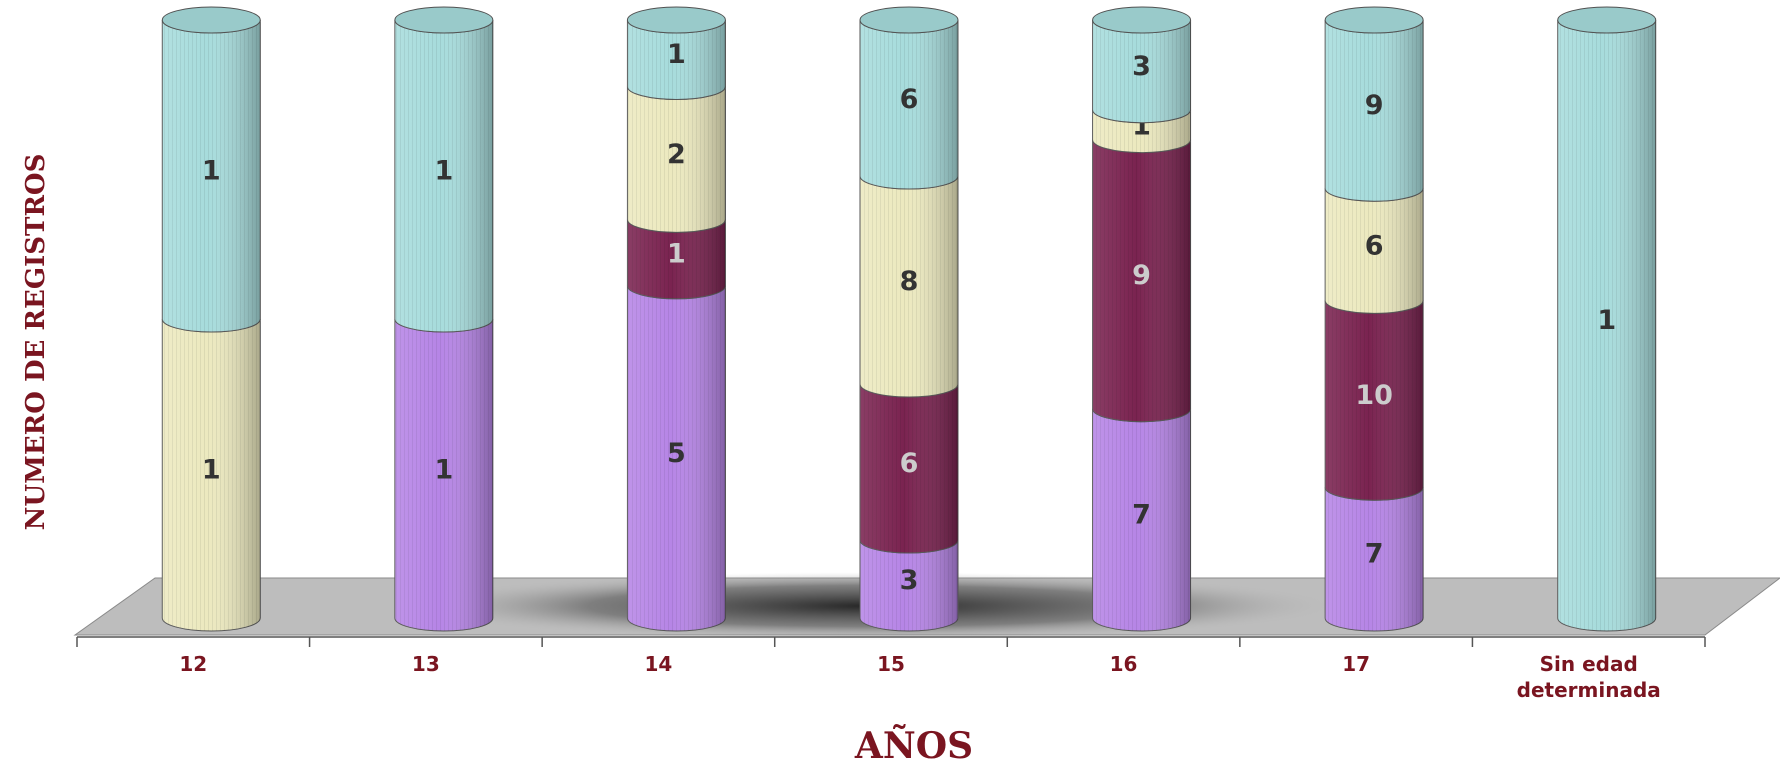  Describe the element at coordinates (891, 664) in the screenshot. I see `category-label: 15` at that location.